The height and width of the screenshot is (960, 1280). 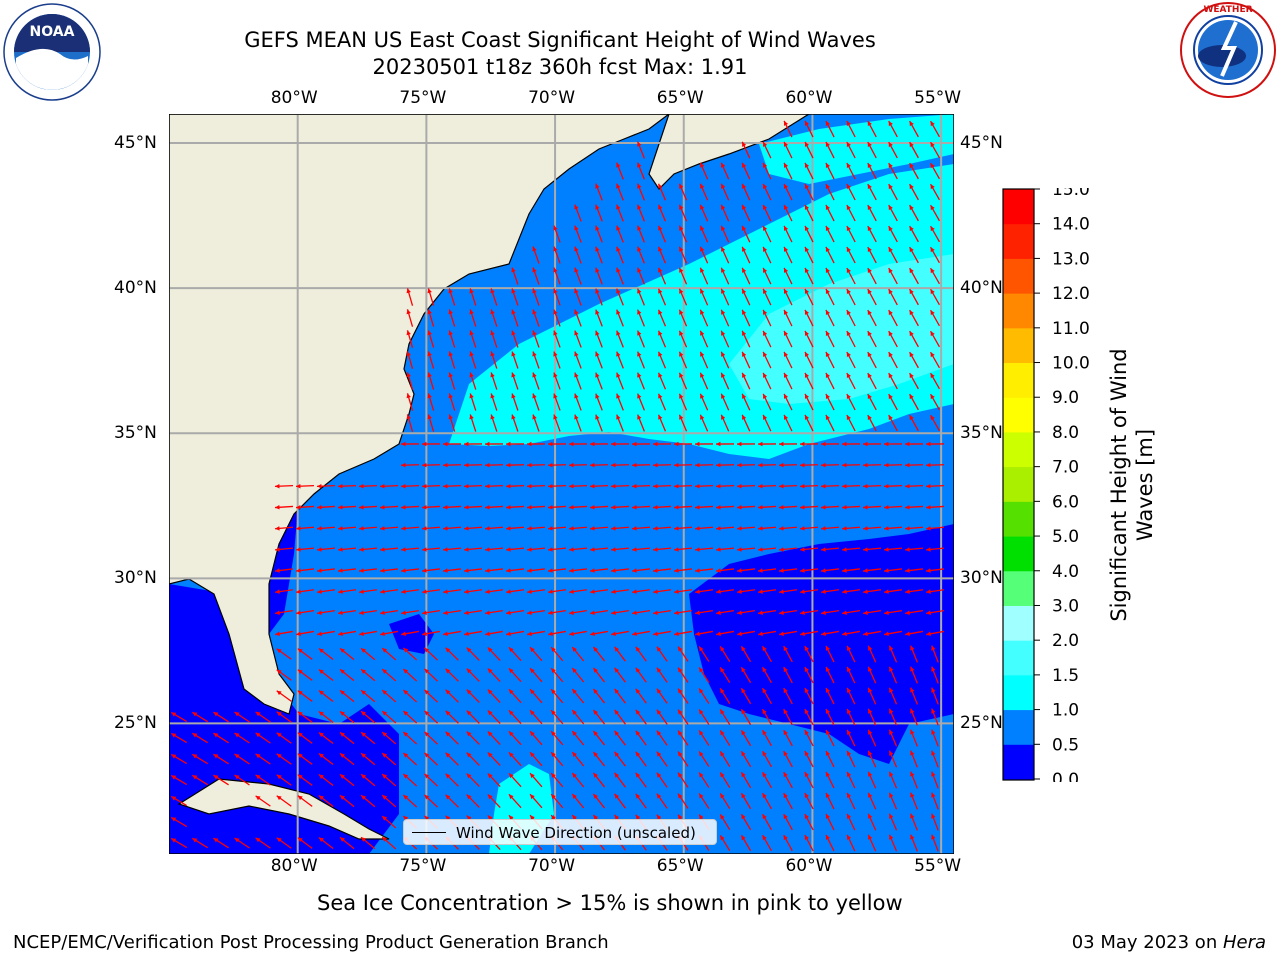 What do you see at coordinates (938, 866) in the screenshot?
I see `lon-label-bottom: 55°W` at bounding box center [938, 866].